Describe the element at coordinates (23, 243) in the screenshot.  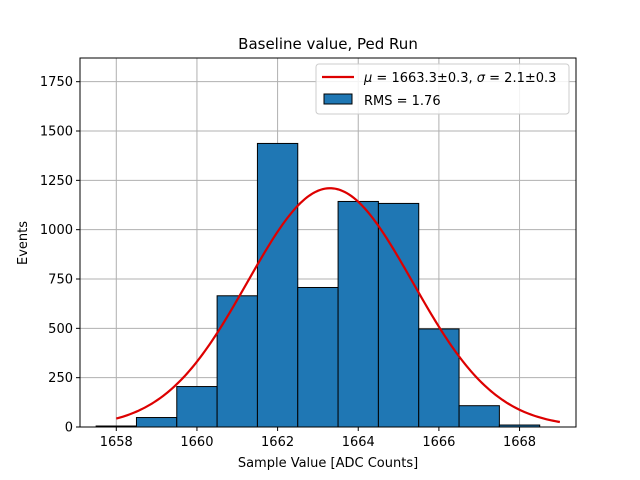
I see `y-axis-label: Events` at that location.